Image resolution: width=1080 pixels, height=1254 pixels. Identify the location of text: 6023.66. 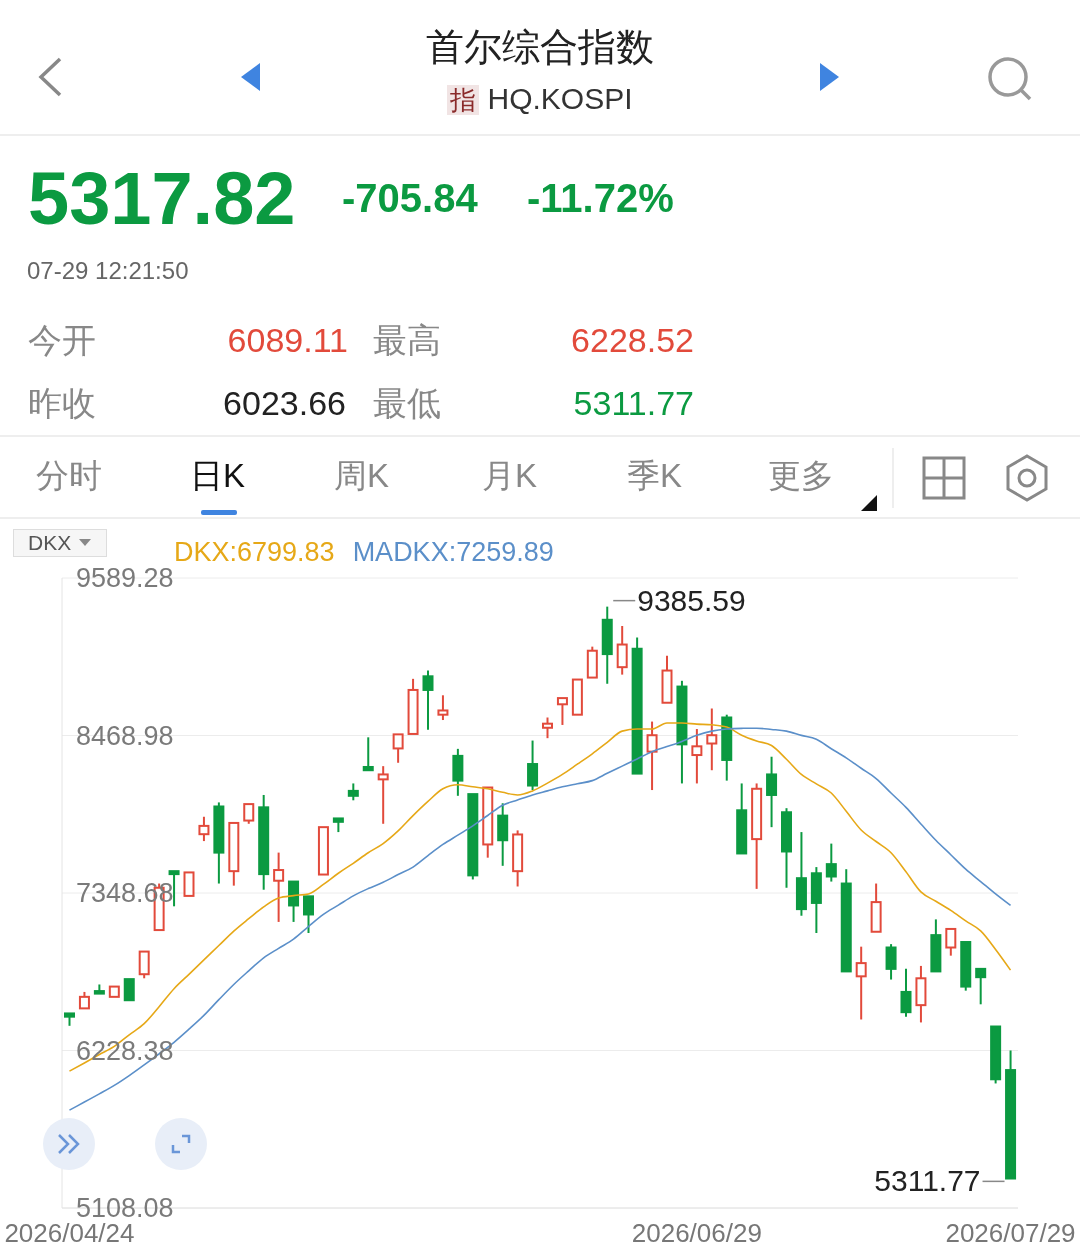
(284, 403).